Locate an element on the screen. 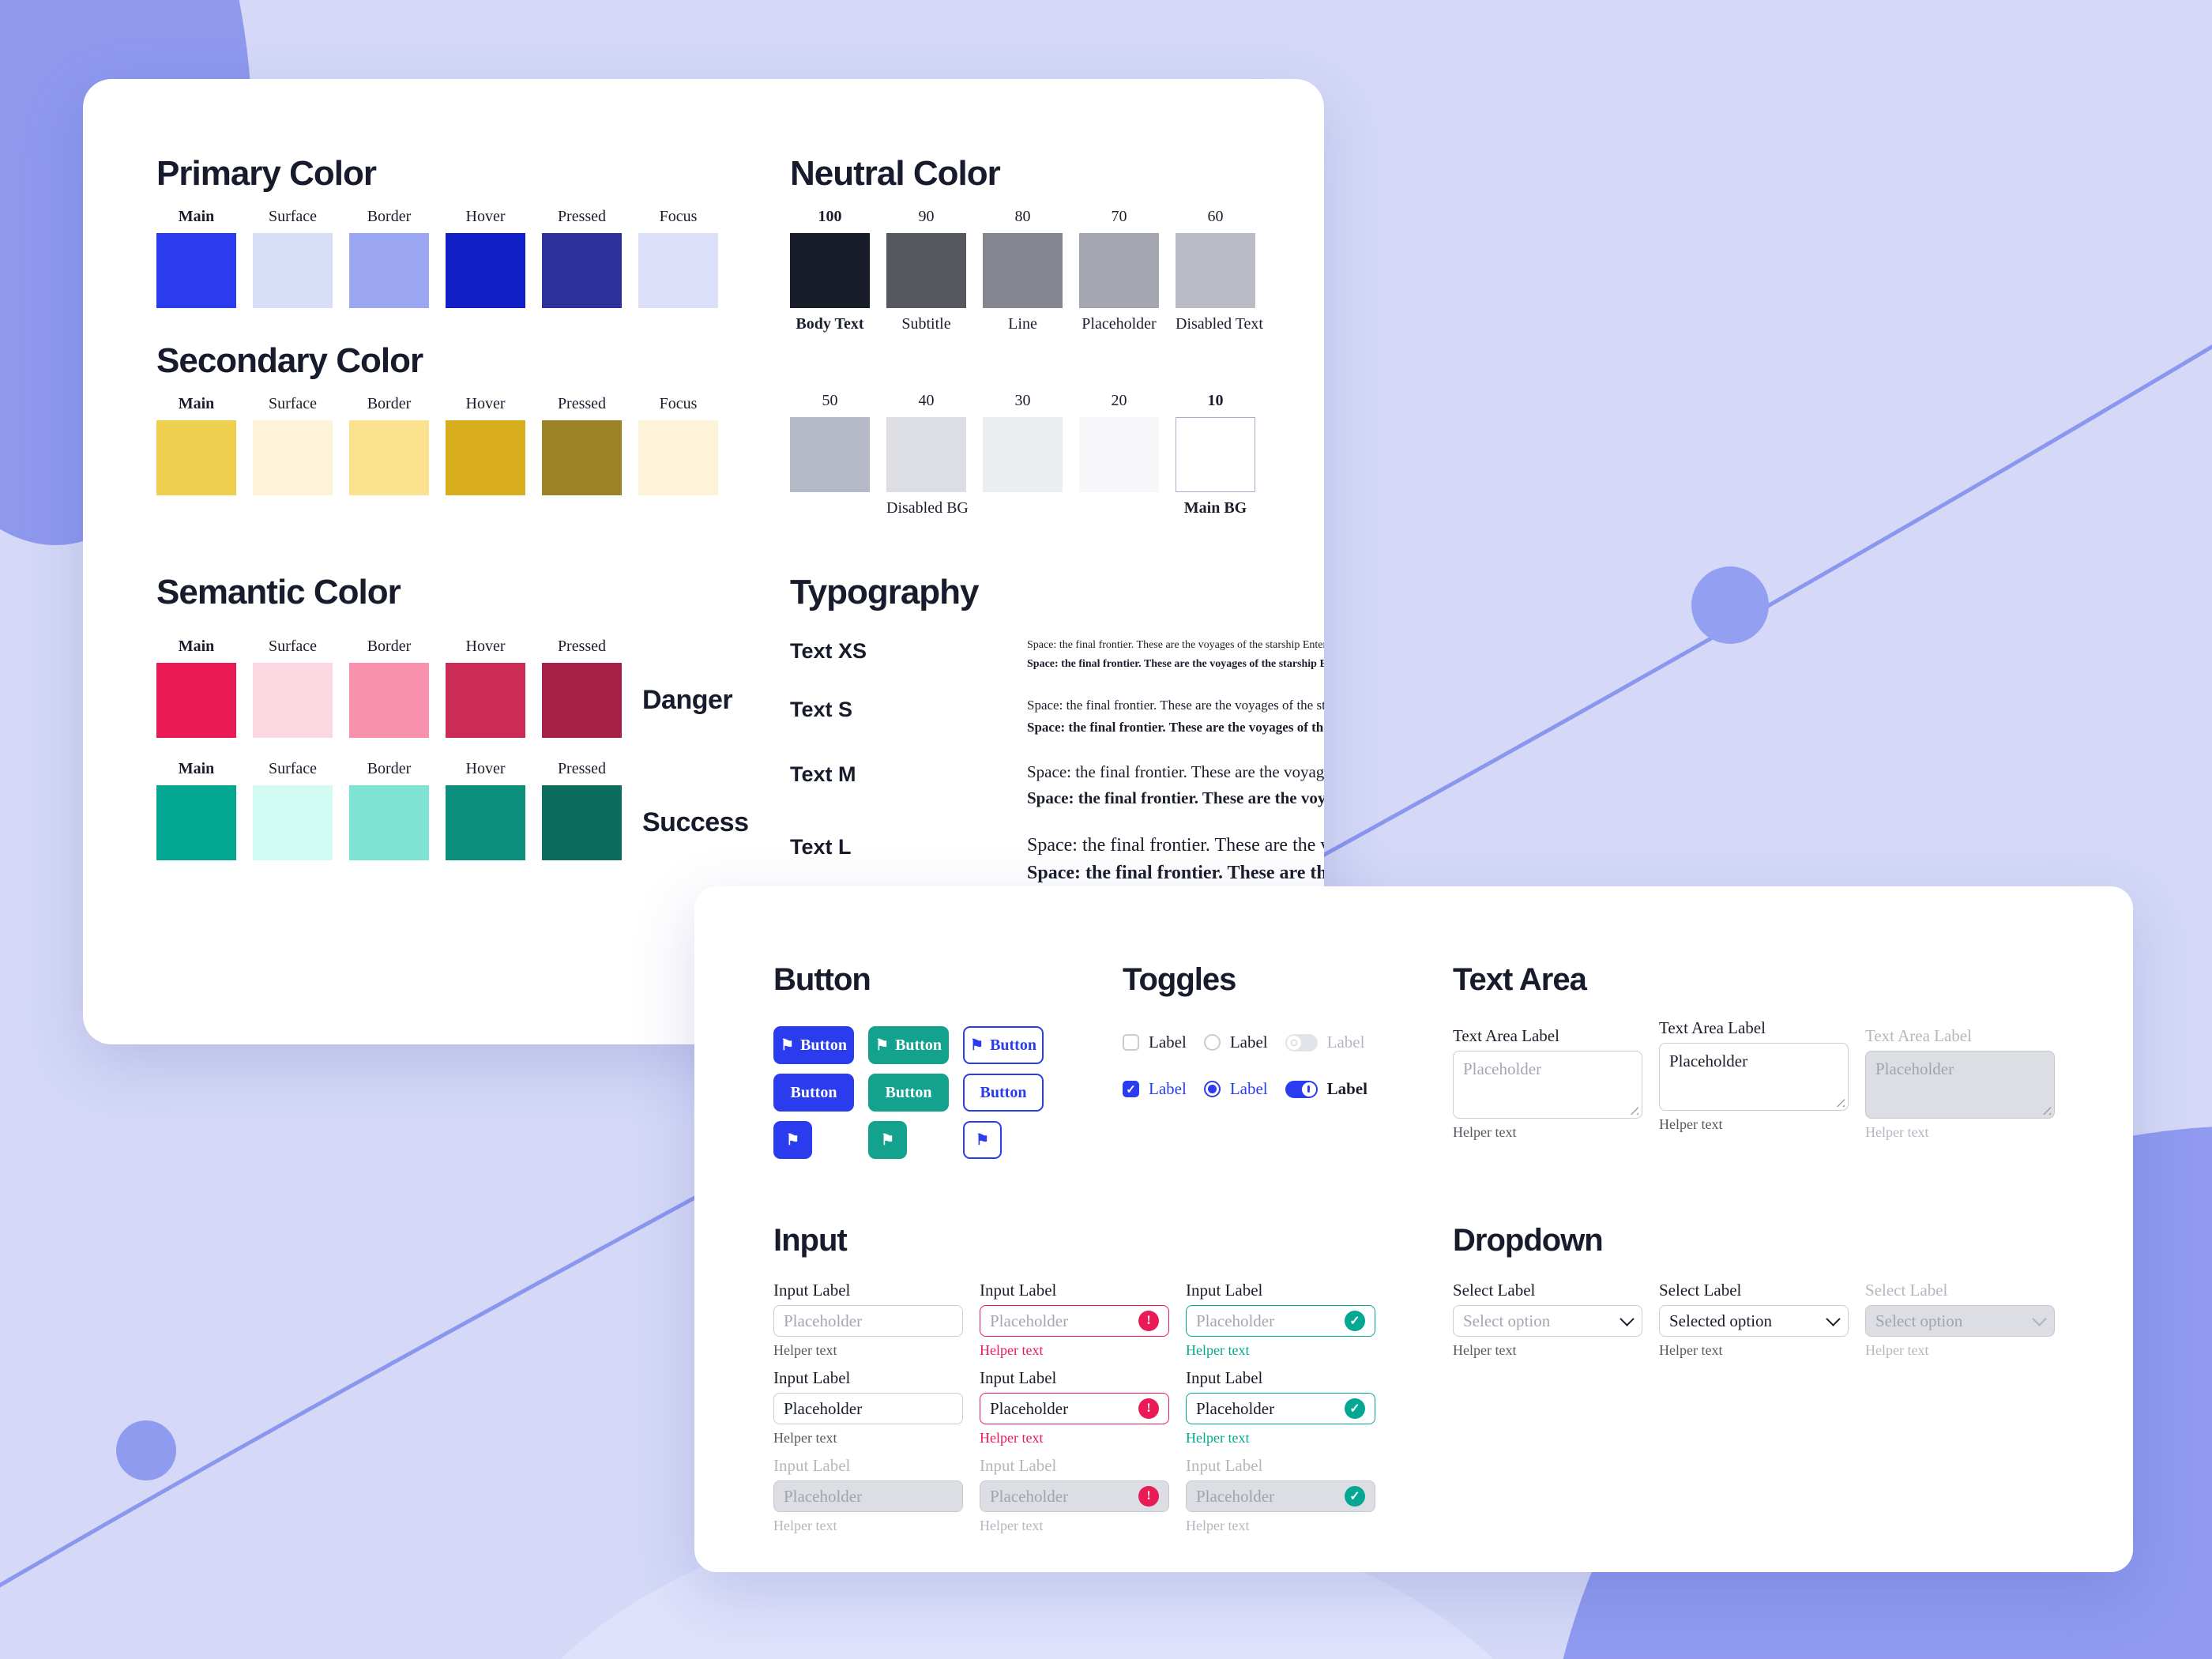  outline-icon-button: ⚑ is located at coordinates (983, 1140).